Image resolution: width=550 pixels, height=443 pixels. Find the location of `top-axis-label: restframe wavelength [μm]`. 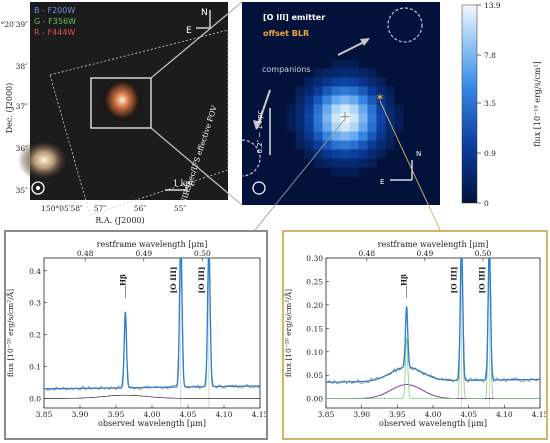

top-axis-label: restframe wavelength [μm] is located at coordinates (152, 244).